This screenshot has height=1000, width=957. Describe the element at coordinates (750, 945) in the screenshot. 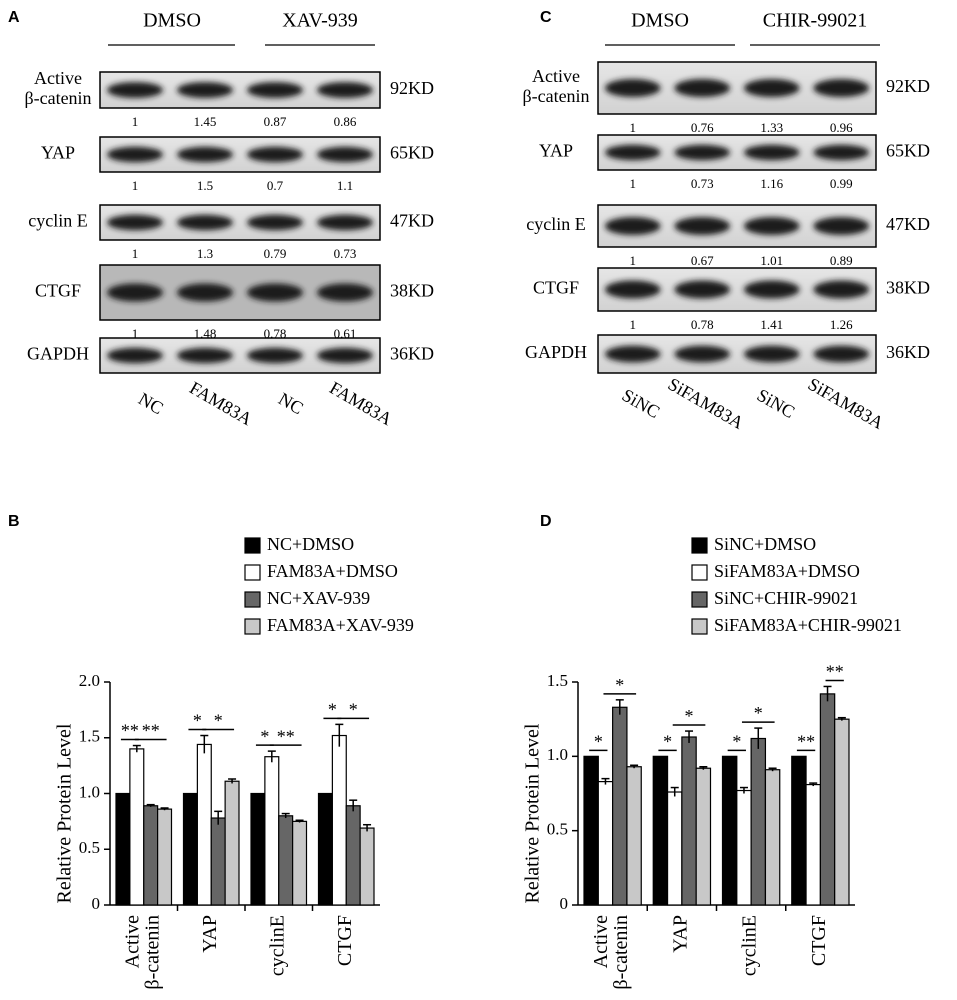

I see `x-tick-label: cyclinE` at that location.